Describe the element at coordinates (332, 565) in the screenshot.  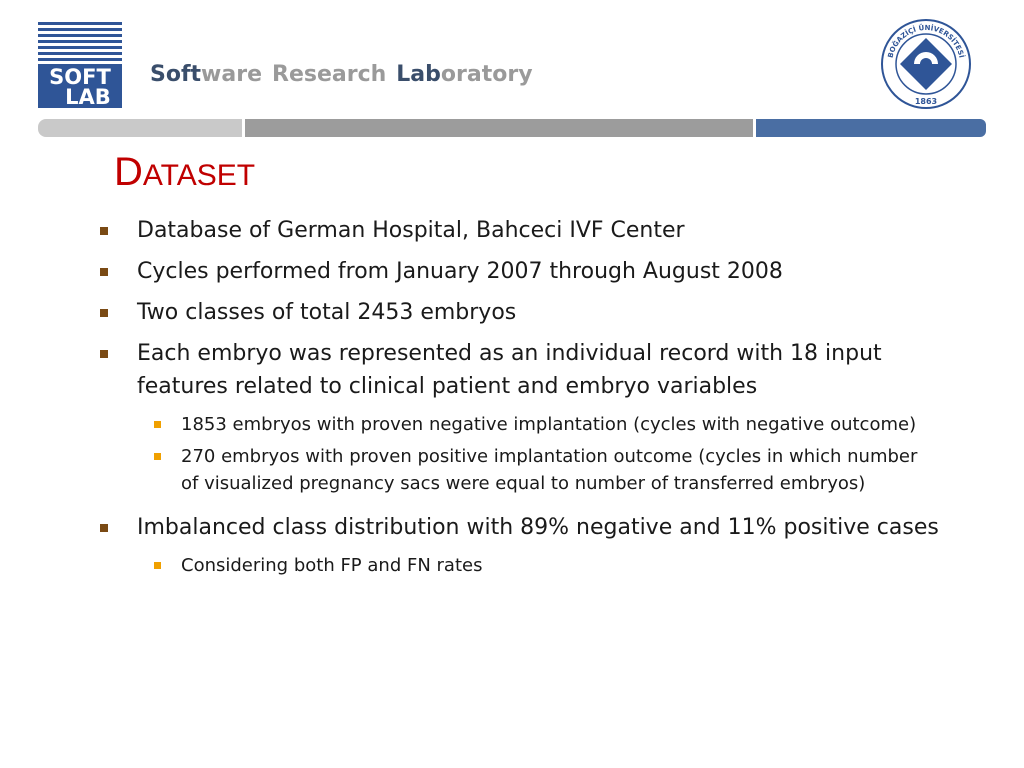
I see `sub-bullet-text: Considering both FP and FN rates` at that location.